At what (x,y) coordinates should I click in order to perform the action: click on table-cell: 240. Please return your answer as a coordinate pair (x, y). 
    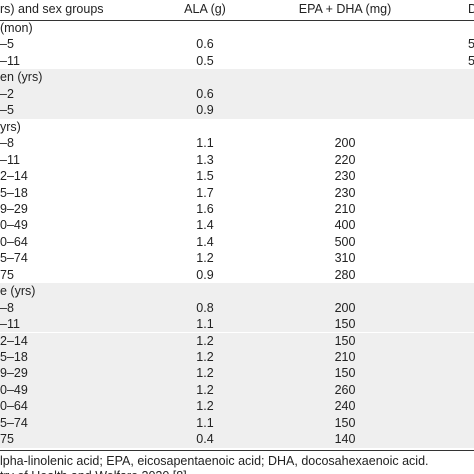
    Looking at the image, I should click on (345, 406).